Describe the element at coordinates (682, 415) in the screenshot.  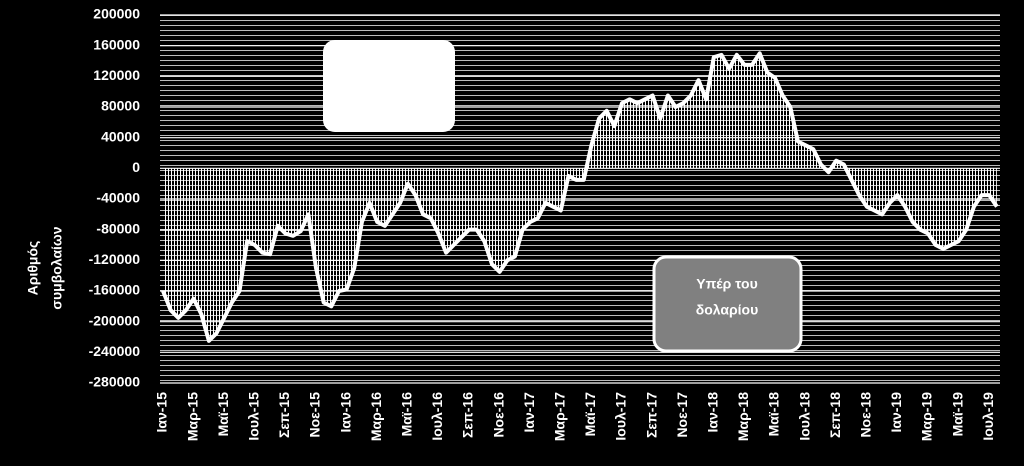
I see `x-tick-label: Νοε-17` at that location.